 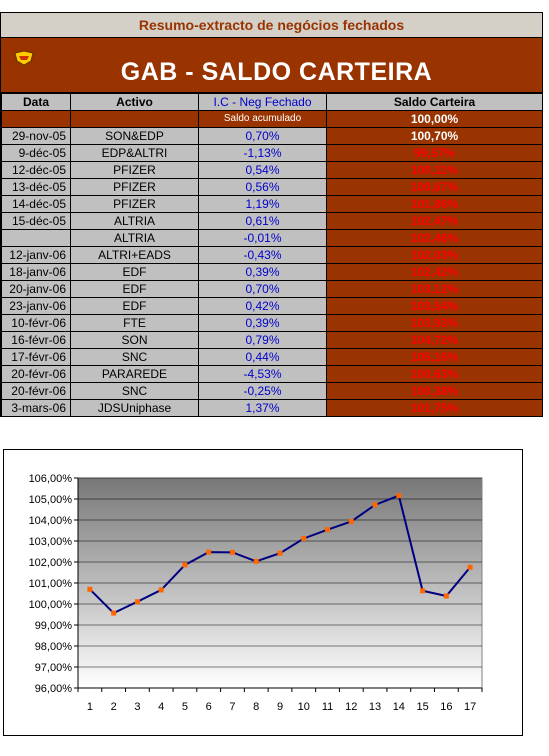 What do you see at coordinates (36, 272) in the screenshot?
I see `cell-date: 18-janv-06` at bounding box center [36, 272].